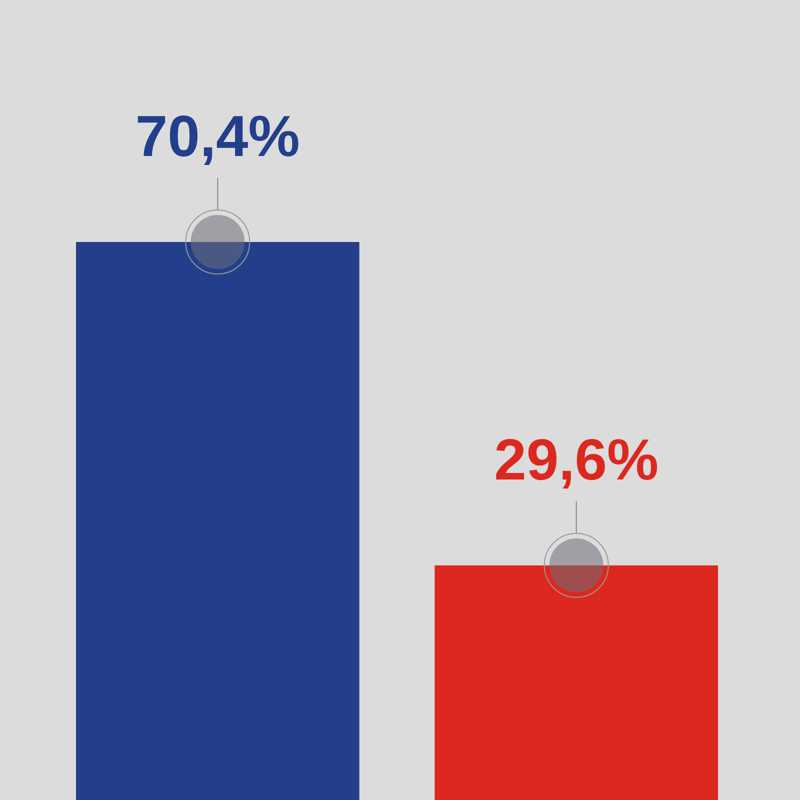 The height and width of the screenshot is (800, 800). I want to click on data-label: 70,4%, so click(217, 136).